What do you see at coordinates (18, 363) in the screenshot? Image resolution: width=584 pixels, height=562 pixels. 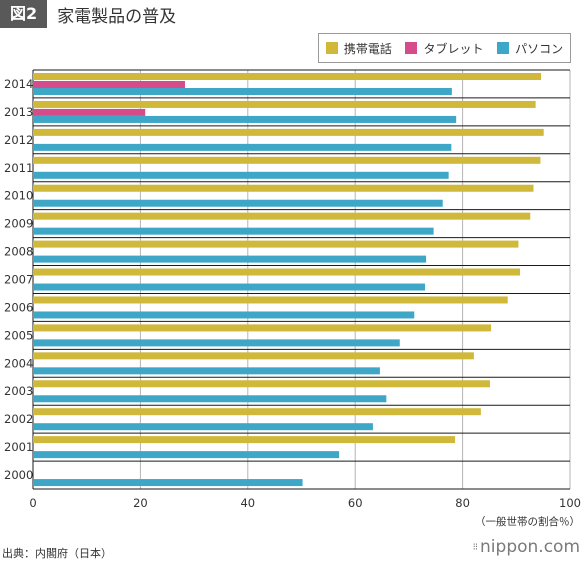 I see `y-tick-label-2004: 2004` at bounding box center [18, 363].